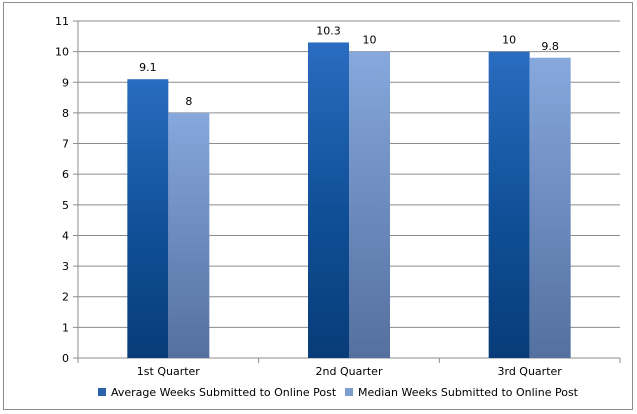  I want to click on y-tick-label: 8, so click(65, 113).